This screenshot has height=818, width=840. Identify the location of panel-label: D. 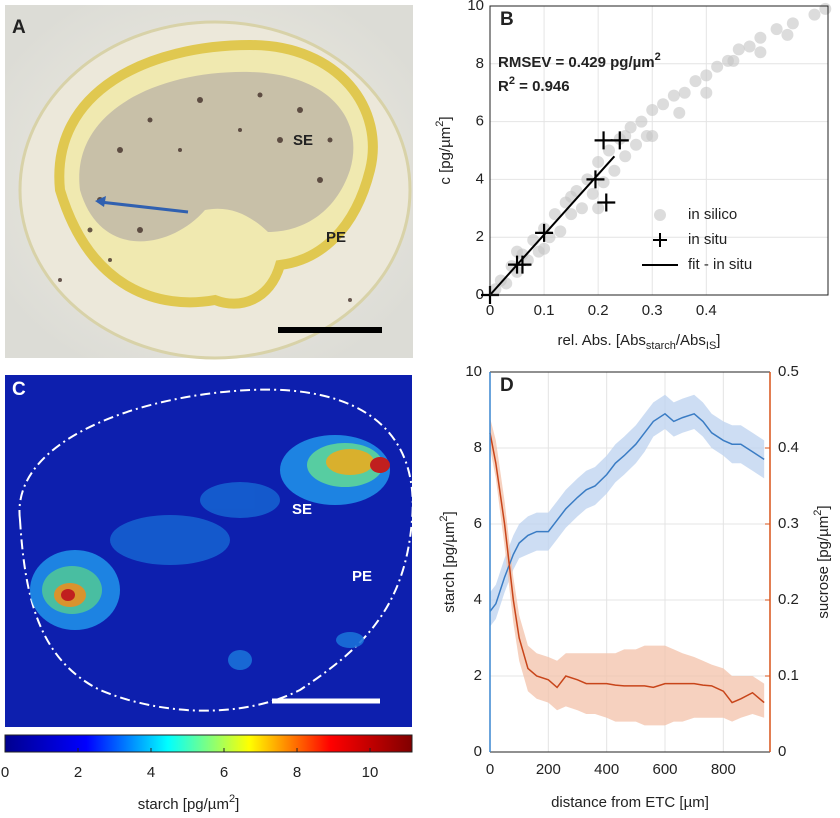
(507, 385).